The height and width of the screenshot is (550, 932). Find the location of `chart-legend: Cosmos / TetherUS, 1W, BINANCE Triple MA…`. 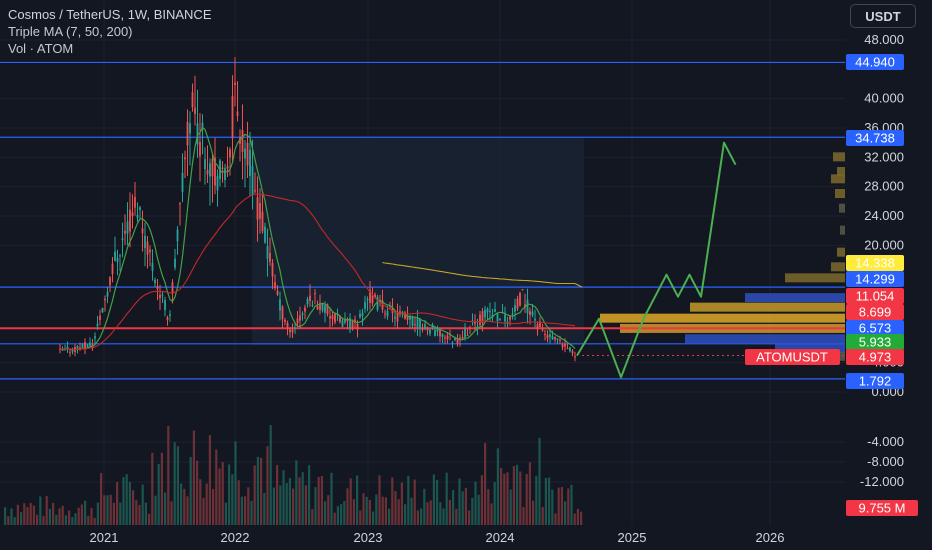

chart-legend: Cosmos / TetherUS, 1W, BINANCE Triple MA… is located at coordinates (110, 31).